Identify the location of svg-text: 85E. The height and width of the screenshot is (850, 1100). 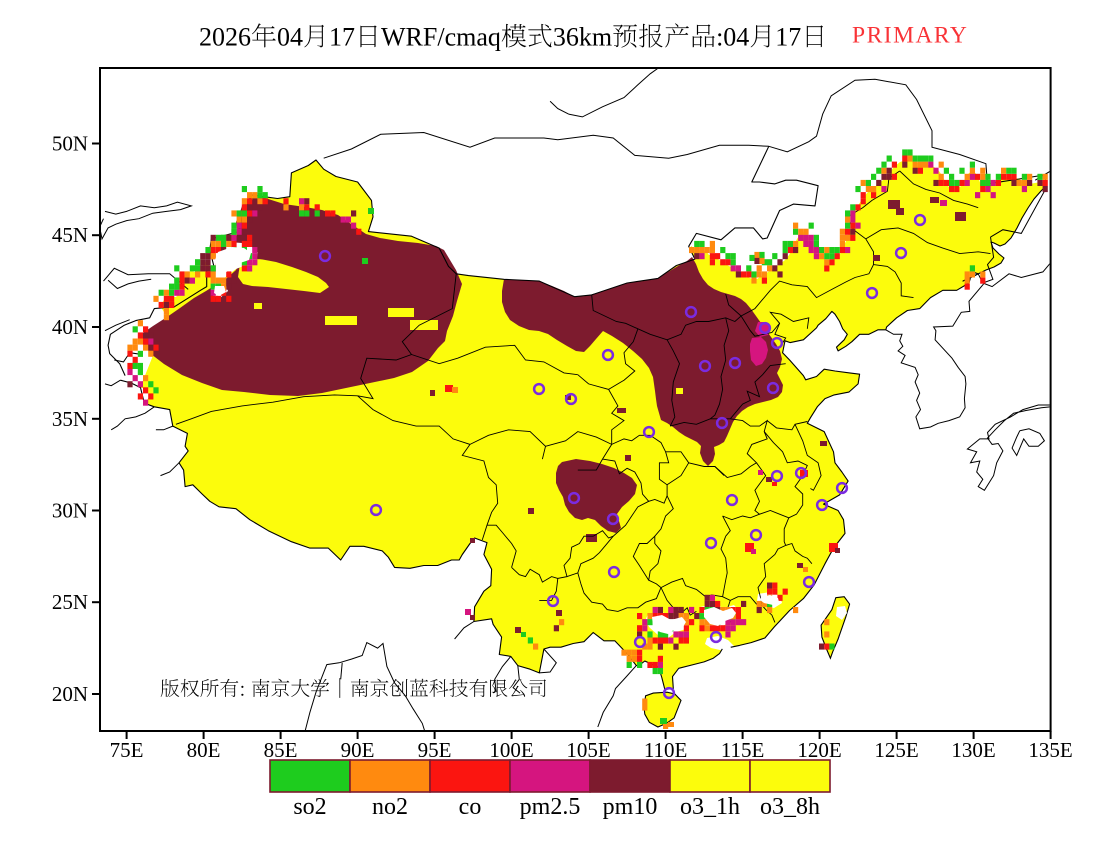
(281, 750).